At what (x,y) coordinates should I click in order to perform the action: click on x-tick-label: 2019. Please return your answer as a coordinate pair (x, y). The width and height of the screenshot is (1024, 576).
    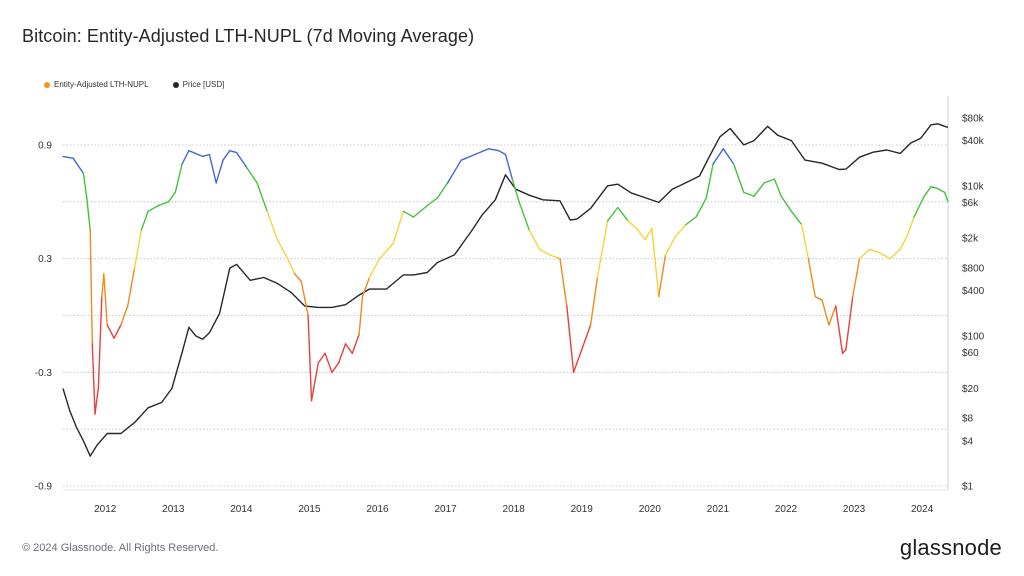
    Looking at the image, I should click on (582, 509).